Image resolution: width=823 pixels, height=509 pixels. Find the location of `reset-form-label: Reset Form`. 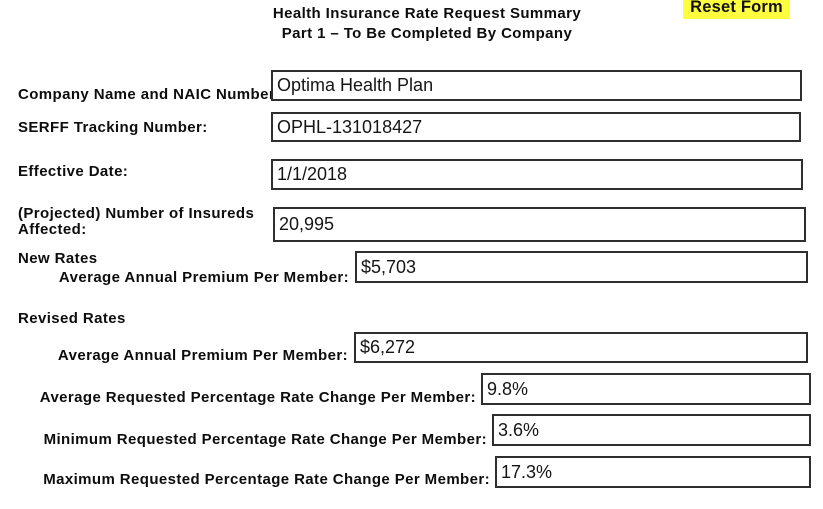

reset-form-label: Reset Form is located at coordinates (736, 8).